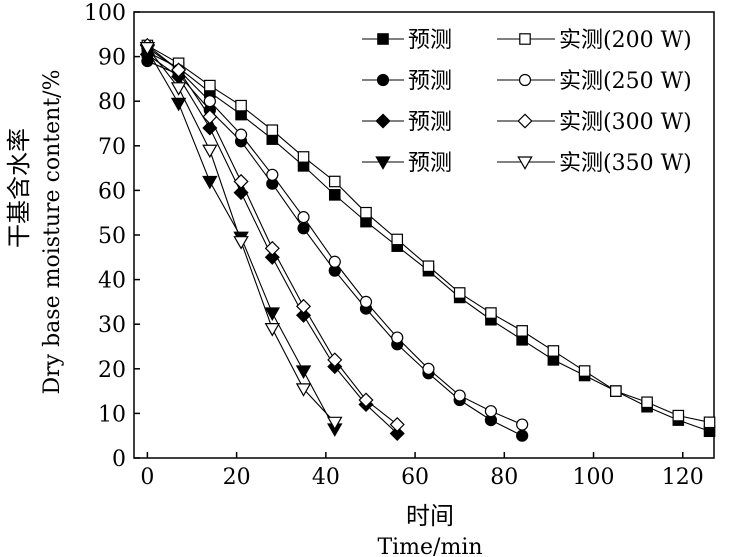 This screenshot has width=729, height=557. What do you see at coordinates (112, 325) in the screenshot?
I see `y-tick-label: 30` at bounding box center [112, 325].